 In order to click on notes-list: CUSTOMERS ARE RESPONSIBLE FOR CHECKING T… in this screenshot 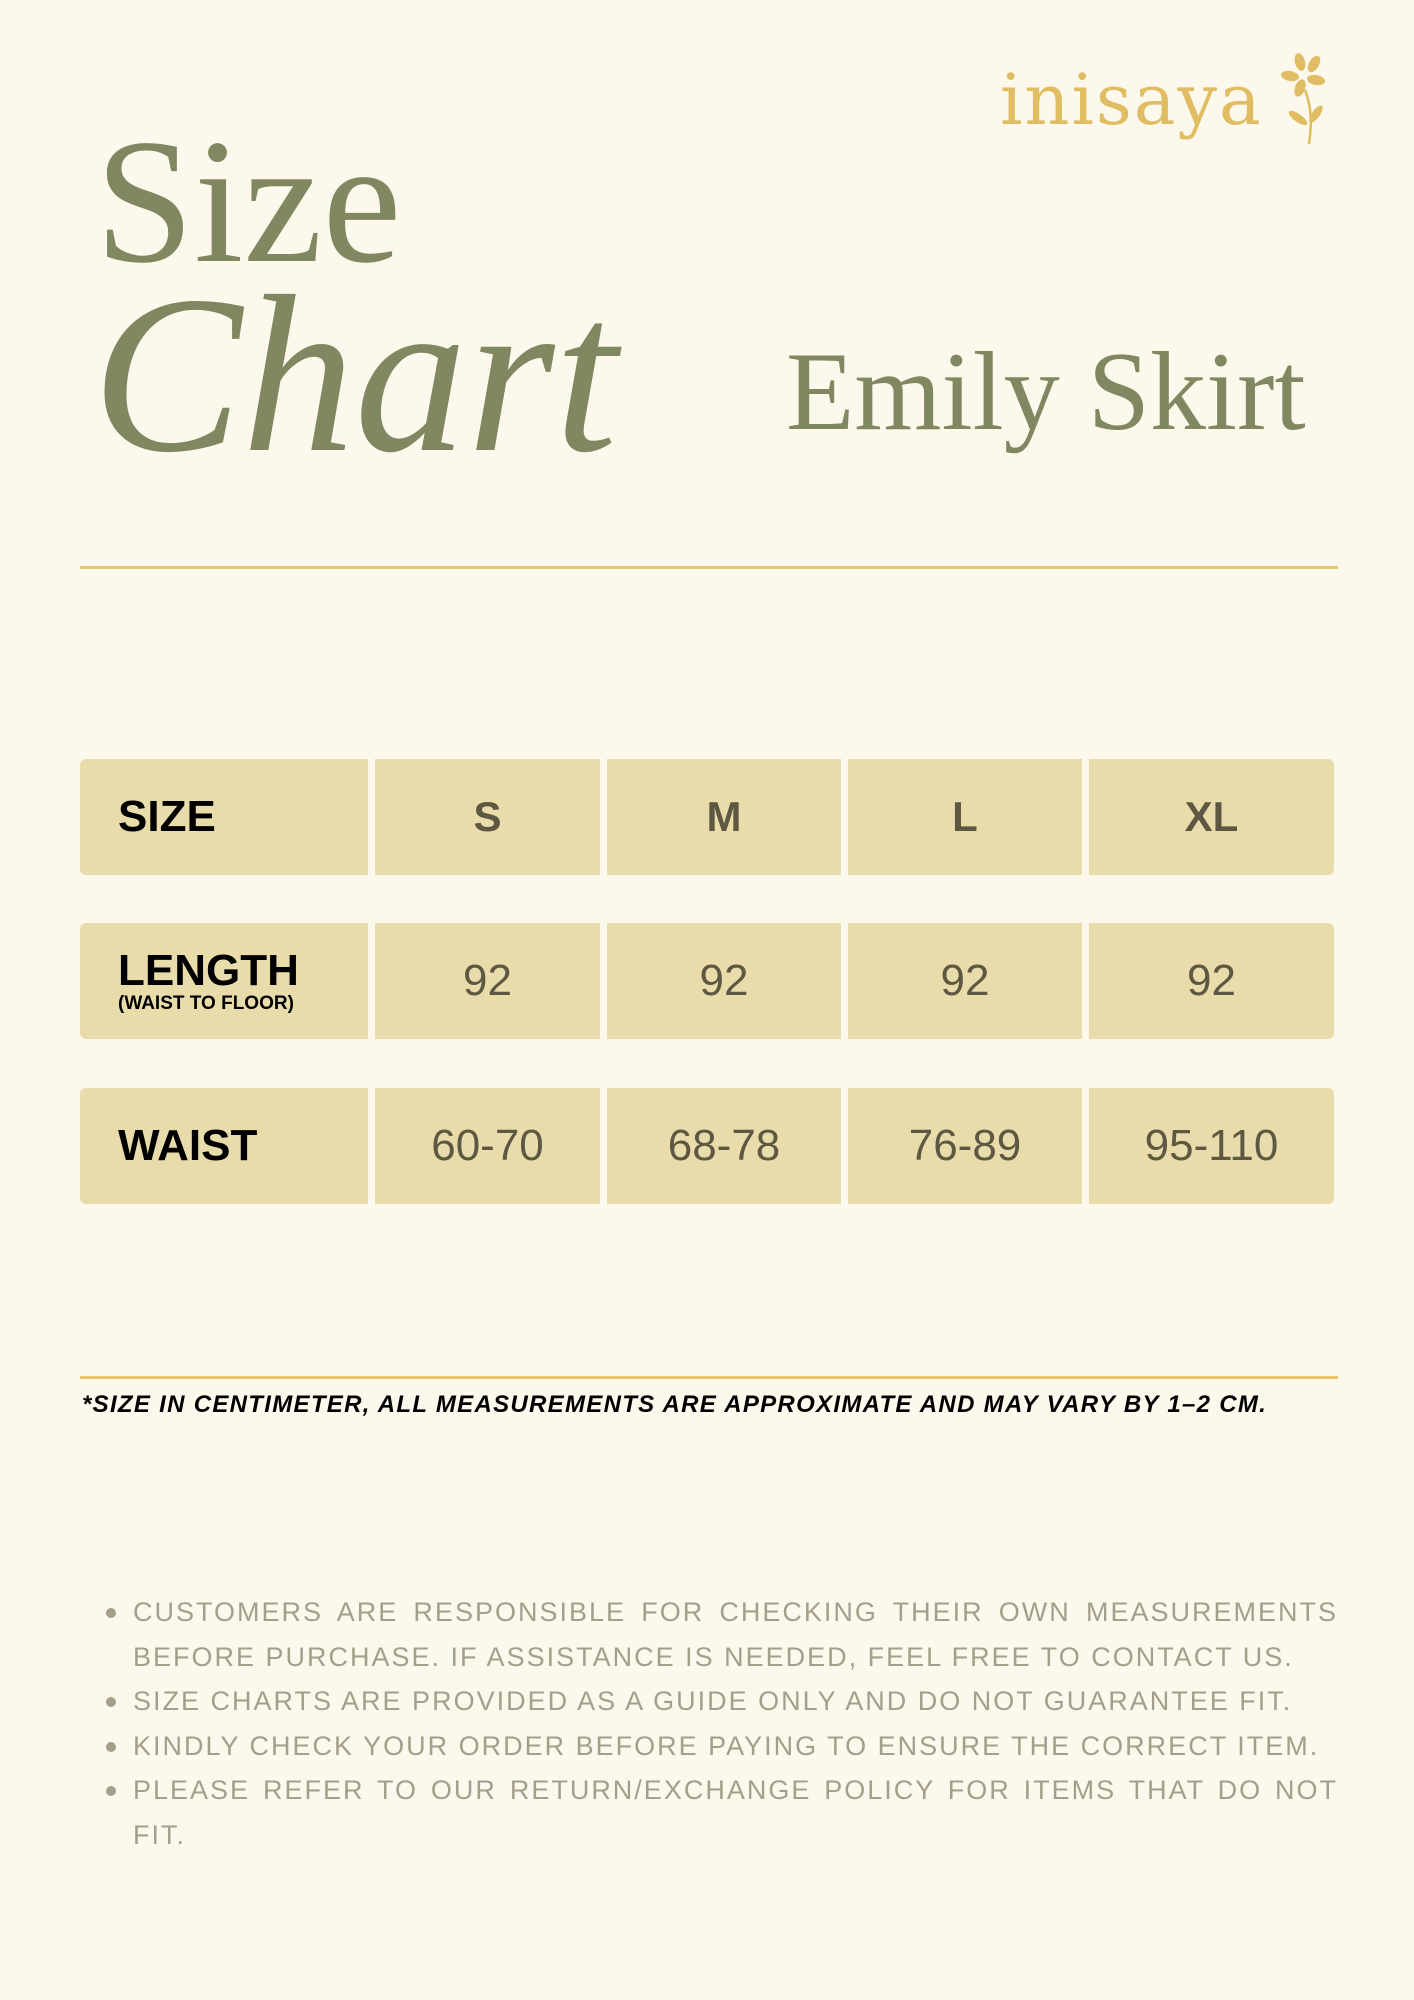, I will do `click(722, 1723)`.